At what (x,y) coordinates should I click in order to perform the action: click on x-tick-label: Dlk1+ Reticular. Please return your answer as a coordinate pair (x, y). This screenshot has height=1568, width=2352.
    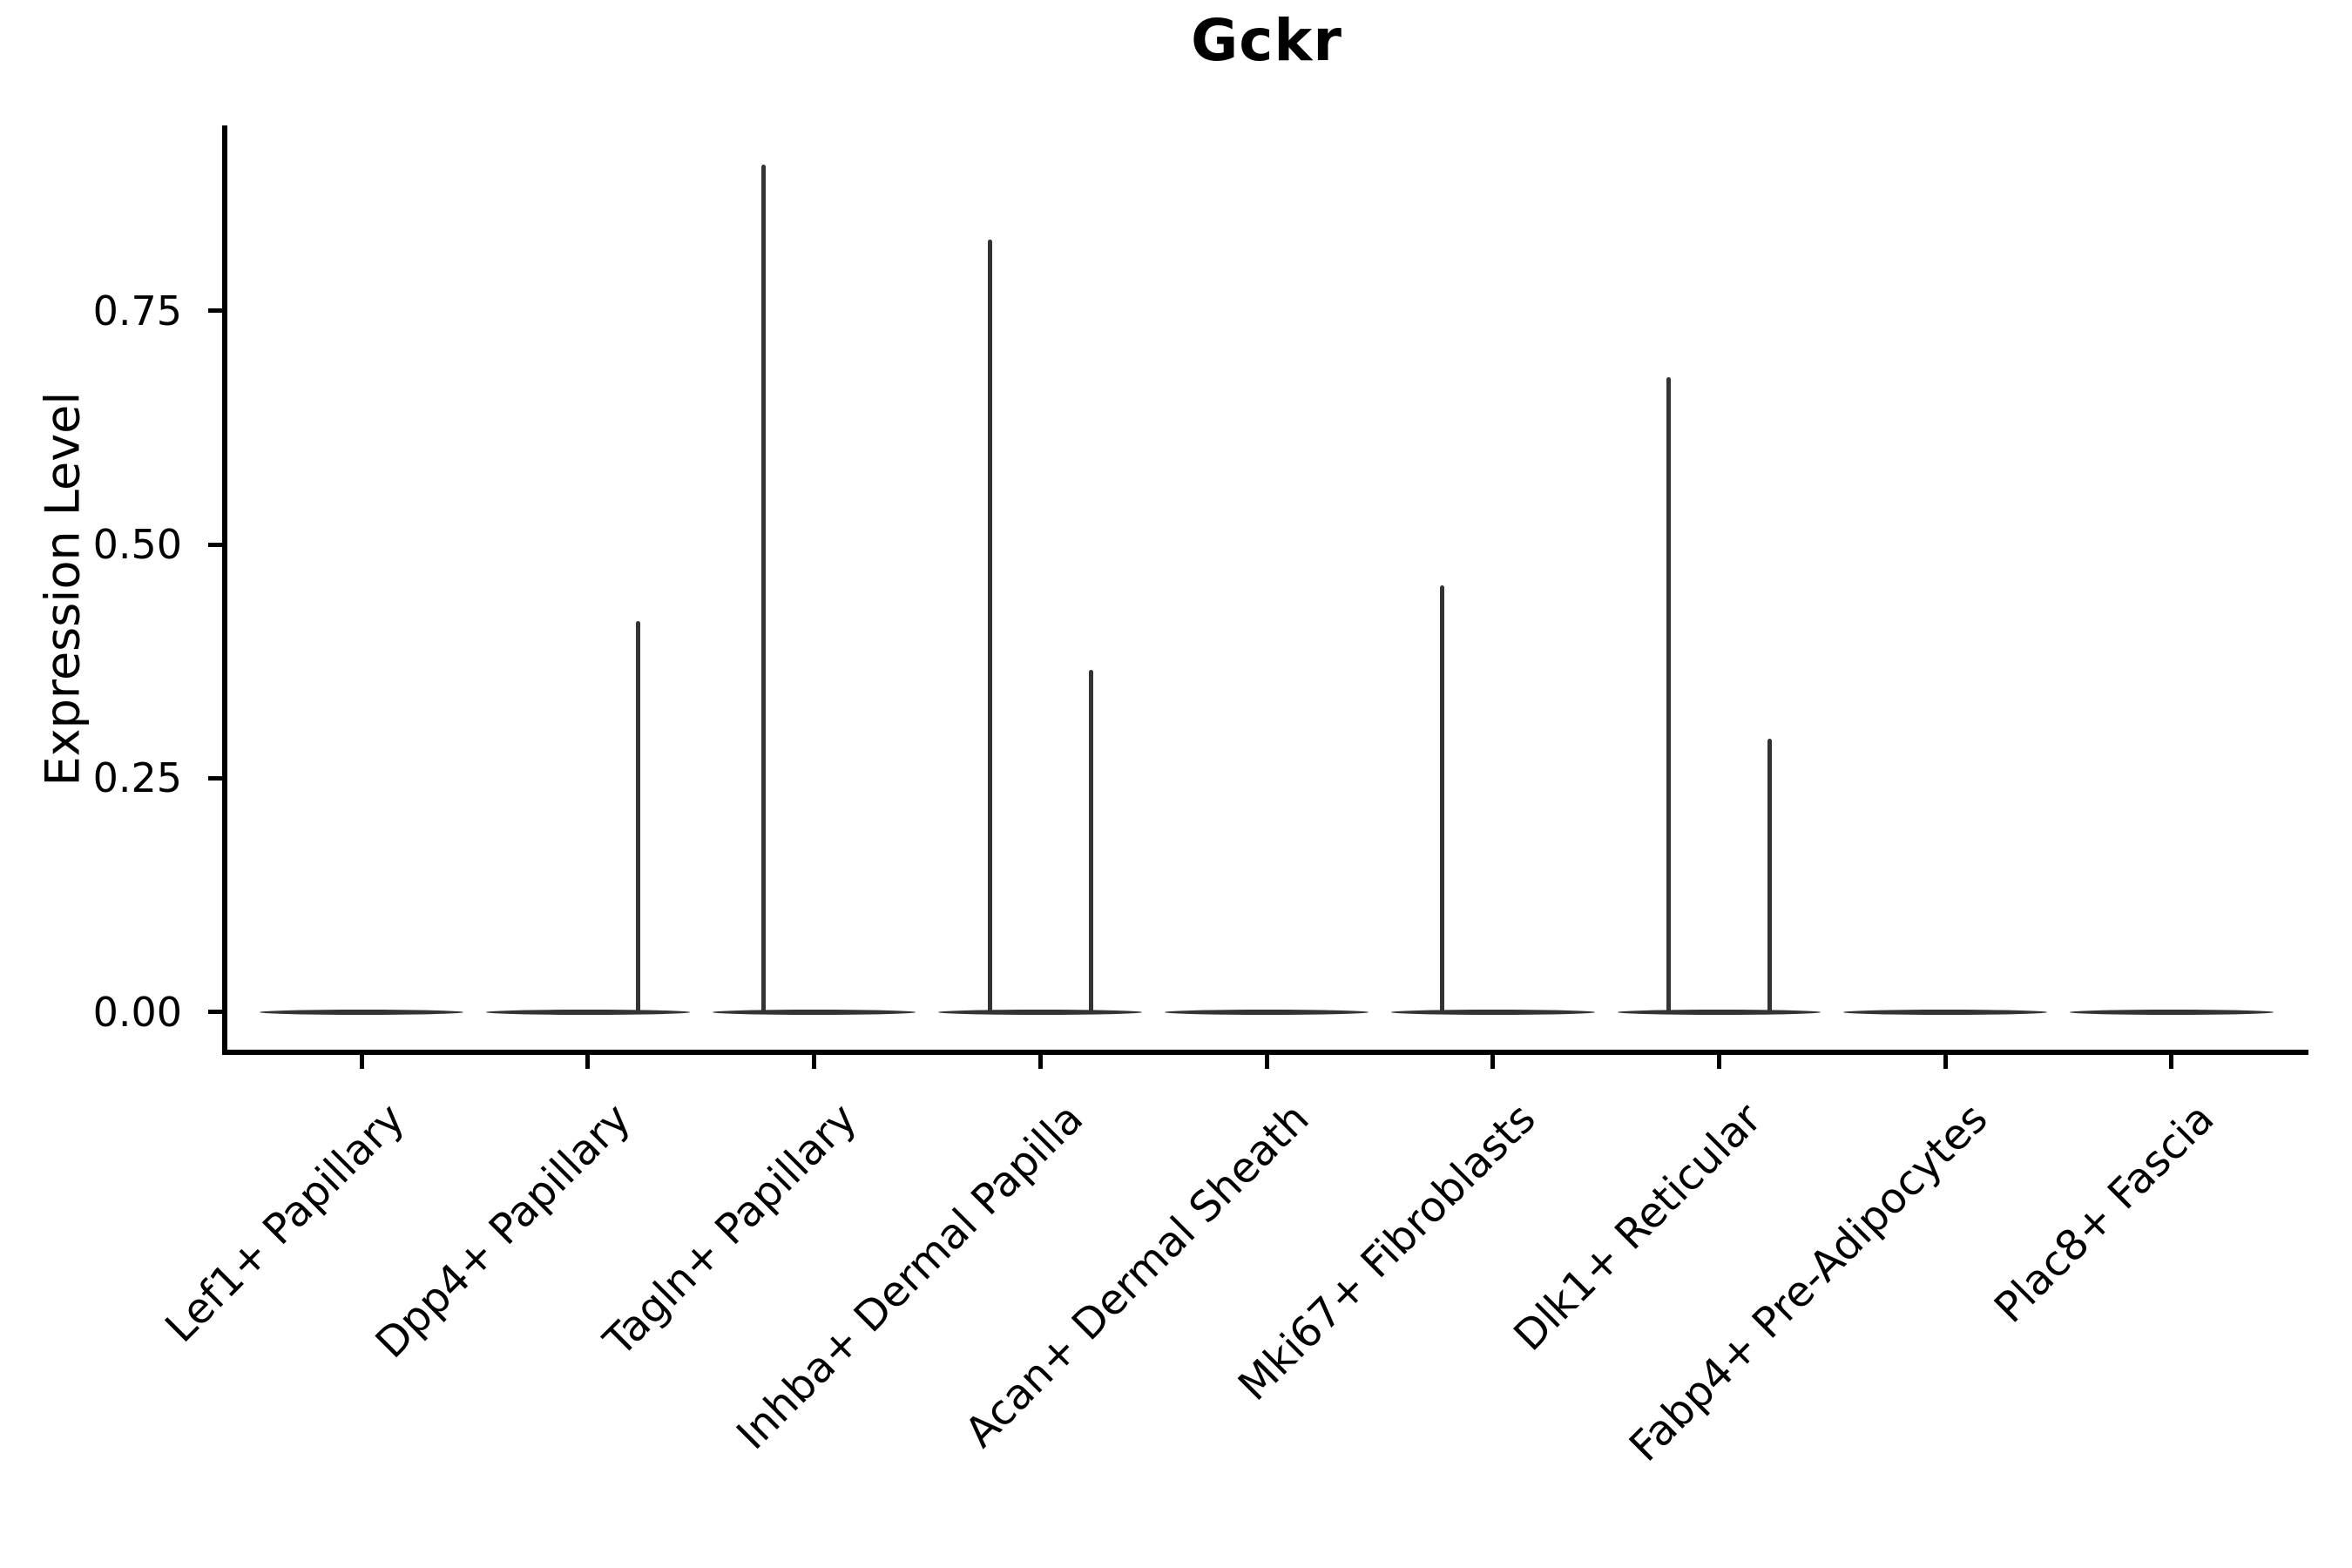
    Looking at the image, I should click on (1638, 1227).